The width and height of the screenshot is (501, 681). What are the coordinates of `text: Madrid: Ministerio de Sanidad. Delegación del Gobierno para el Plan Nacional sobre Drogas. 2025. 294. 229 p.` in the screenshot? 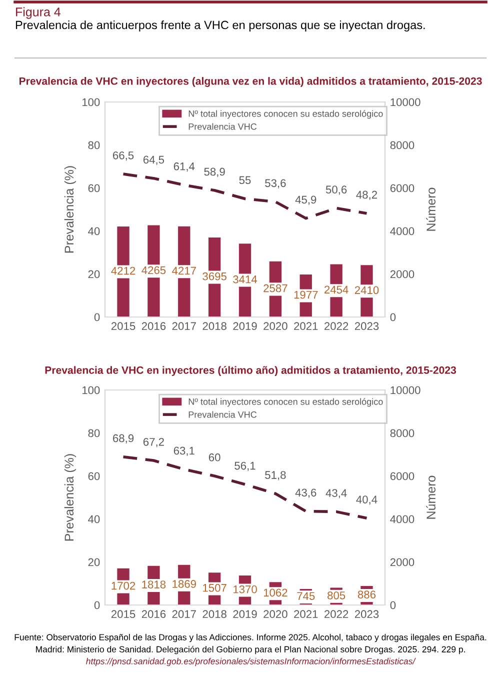 It's located at (250, 650).